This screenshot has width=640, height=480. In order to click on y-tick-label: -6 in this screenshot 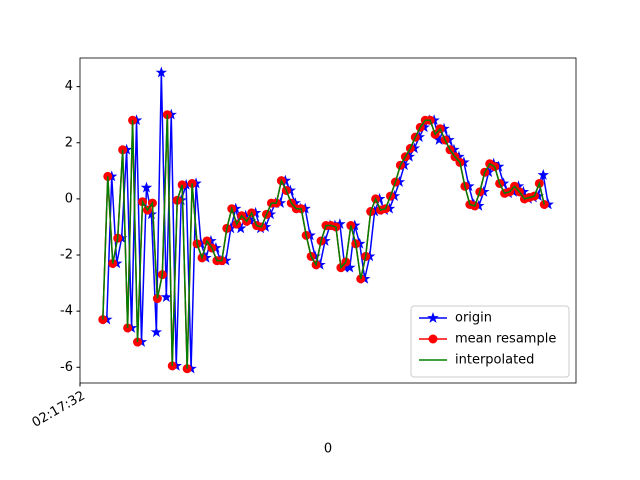, I will do `click(66, 367)`.